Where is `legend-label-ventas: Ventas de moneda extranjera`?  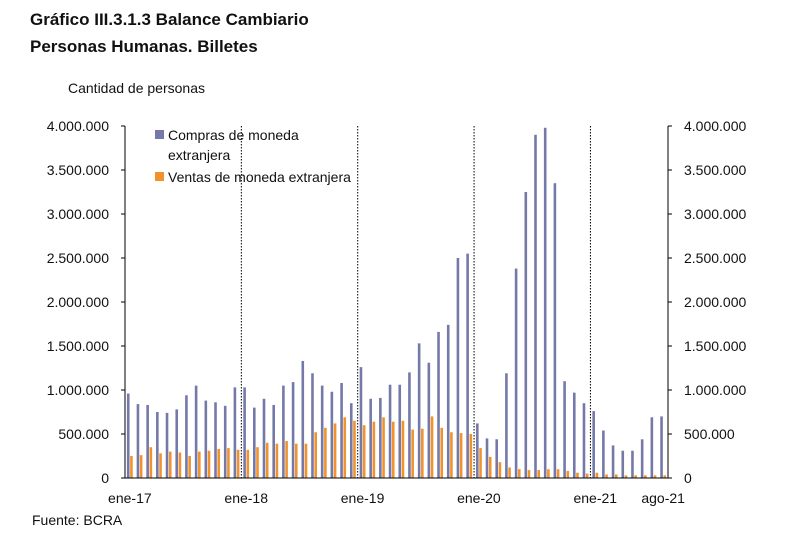 legend-label-ventas: Ventas de moneda extranjera is located at coordinates (259, 177).